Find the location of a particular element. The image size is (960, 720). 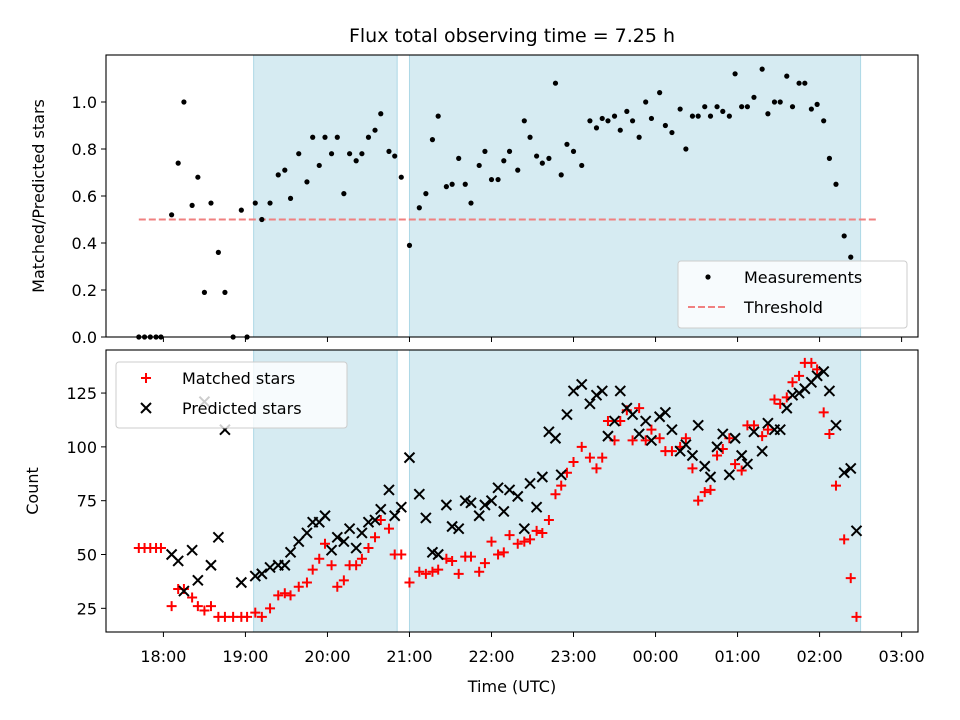

x-tick-label-3: 21:00 is located at coordinates (409, 656).